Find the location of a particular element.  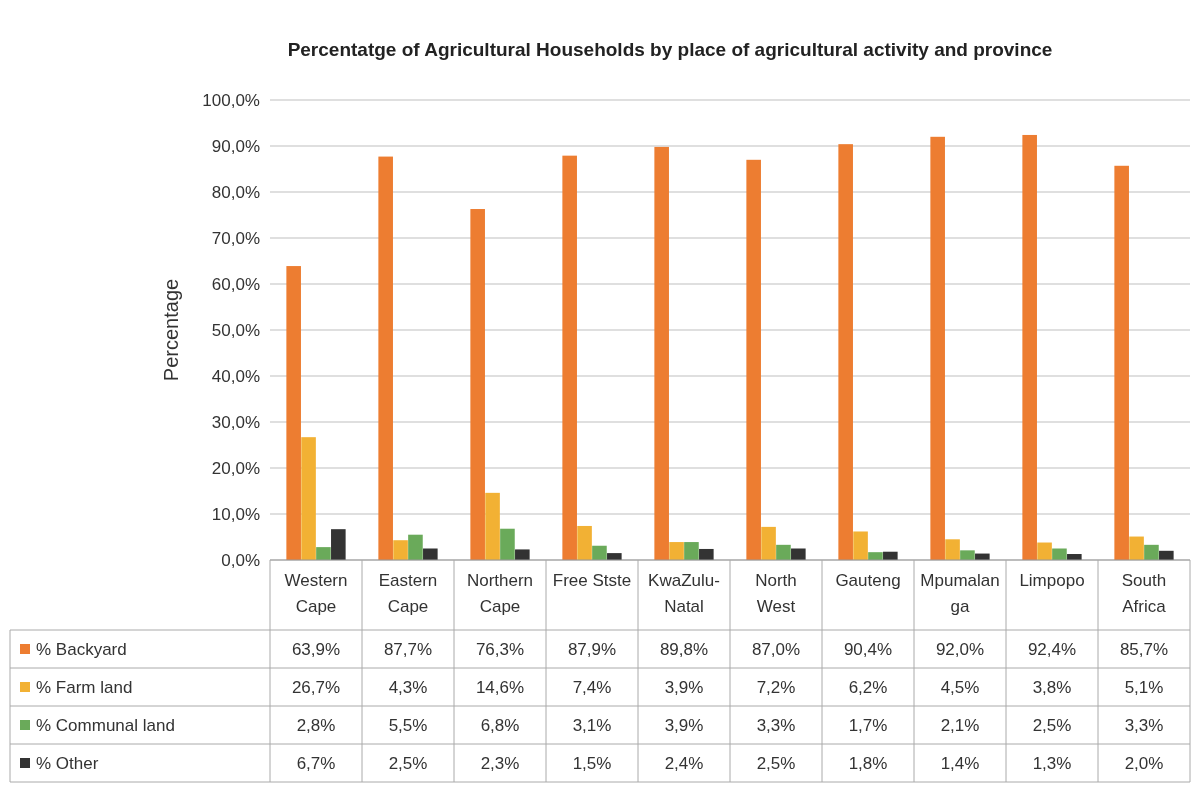

y-tick-label: 20,0% is located at coordinates (235, 468).